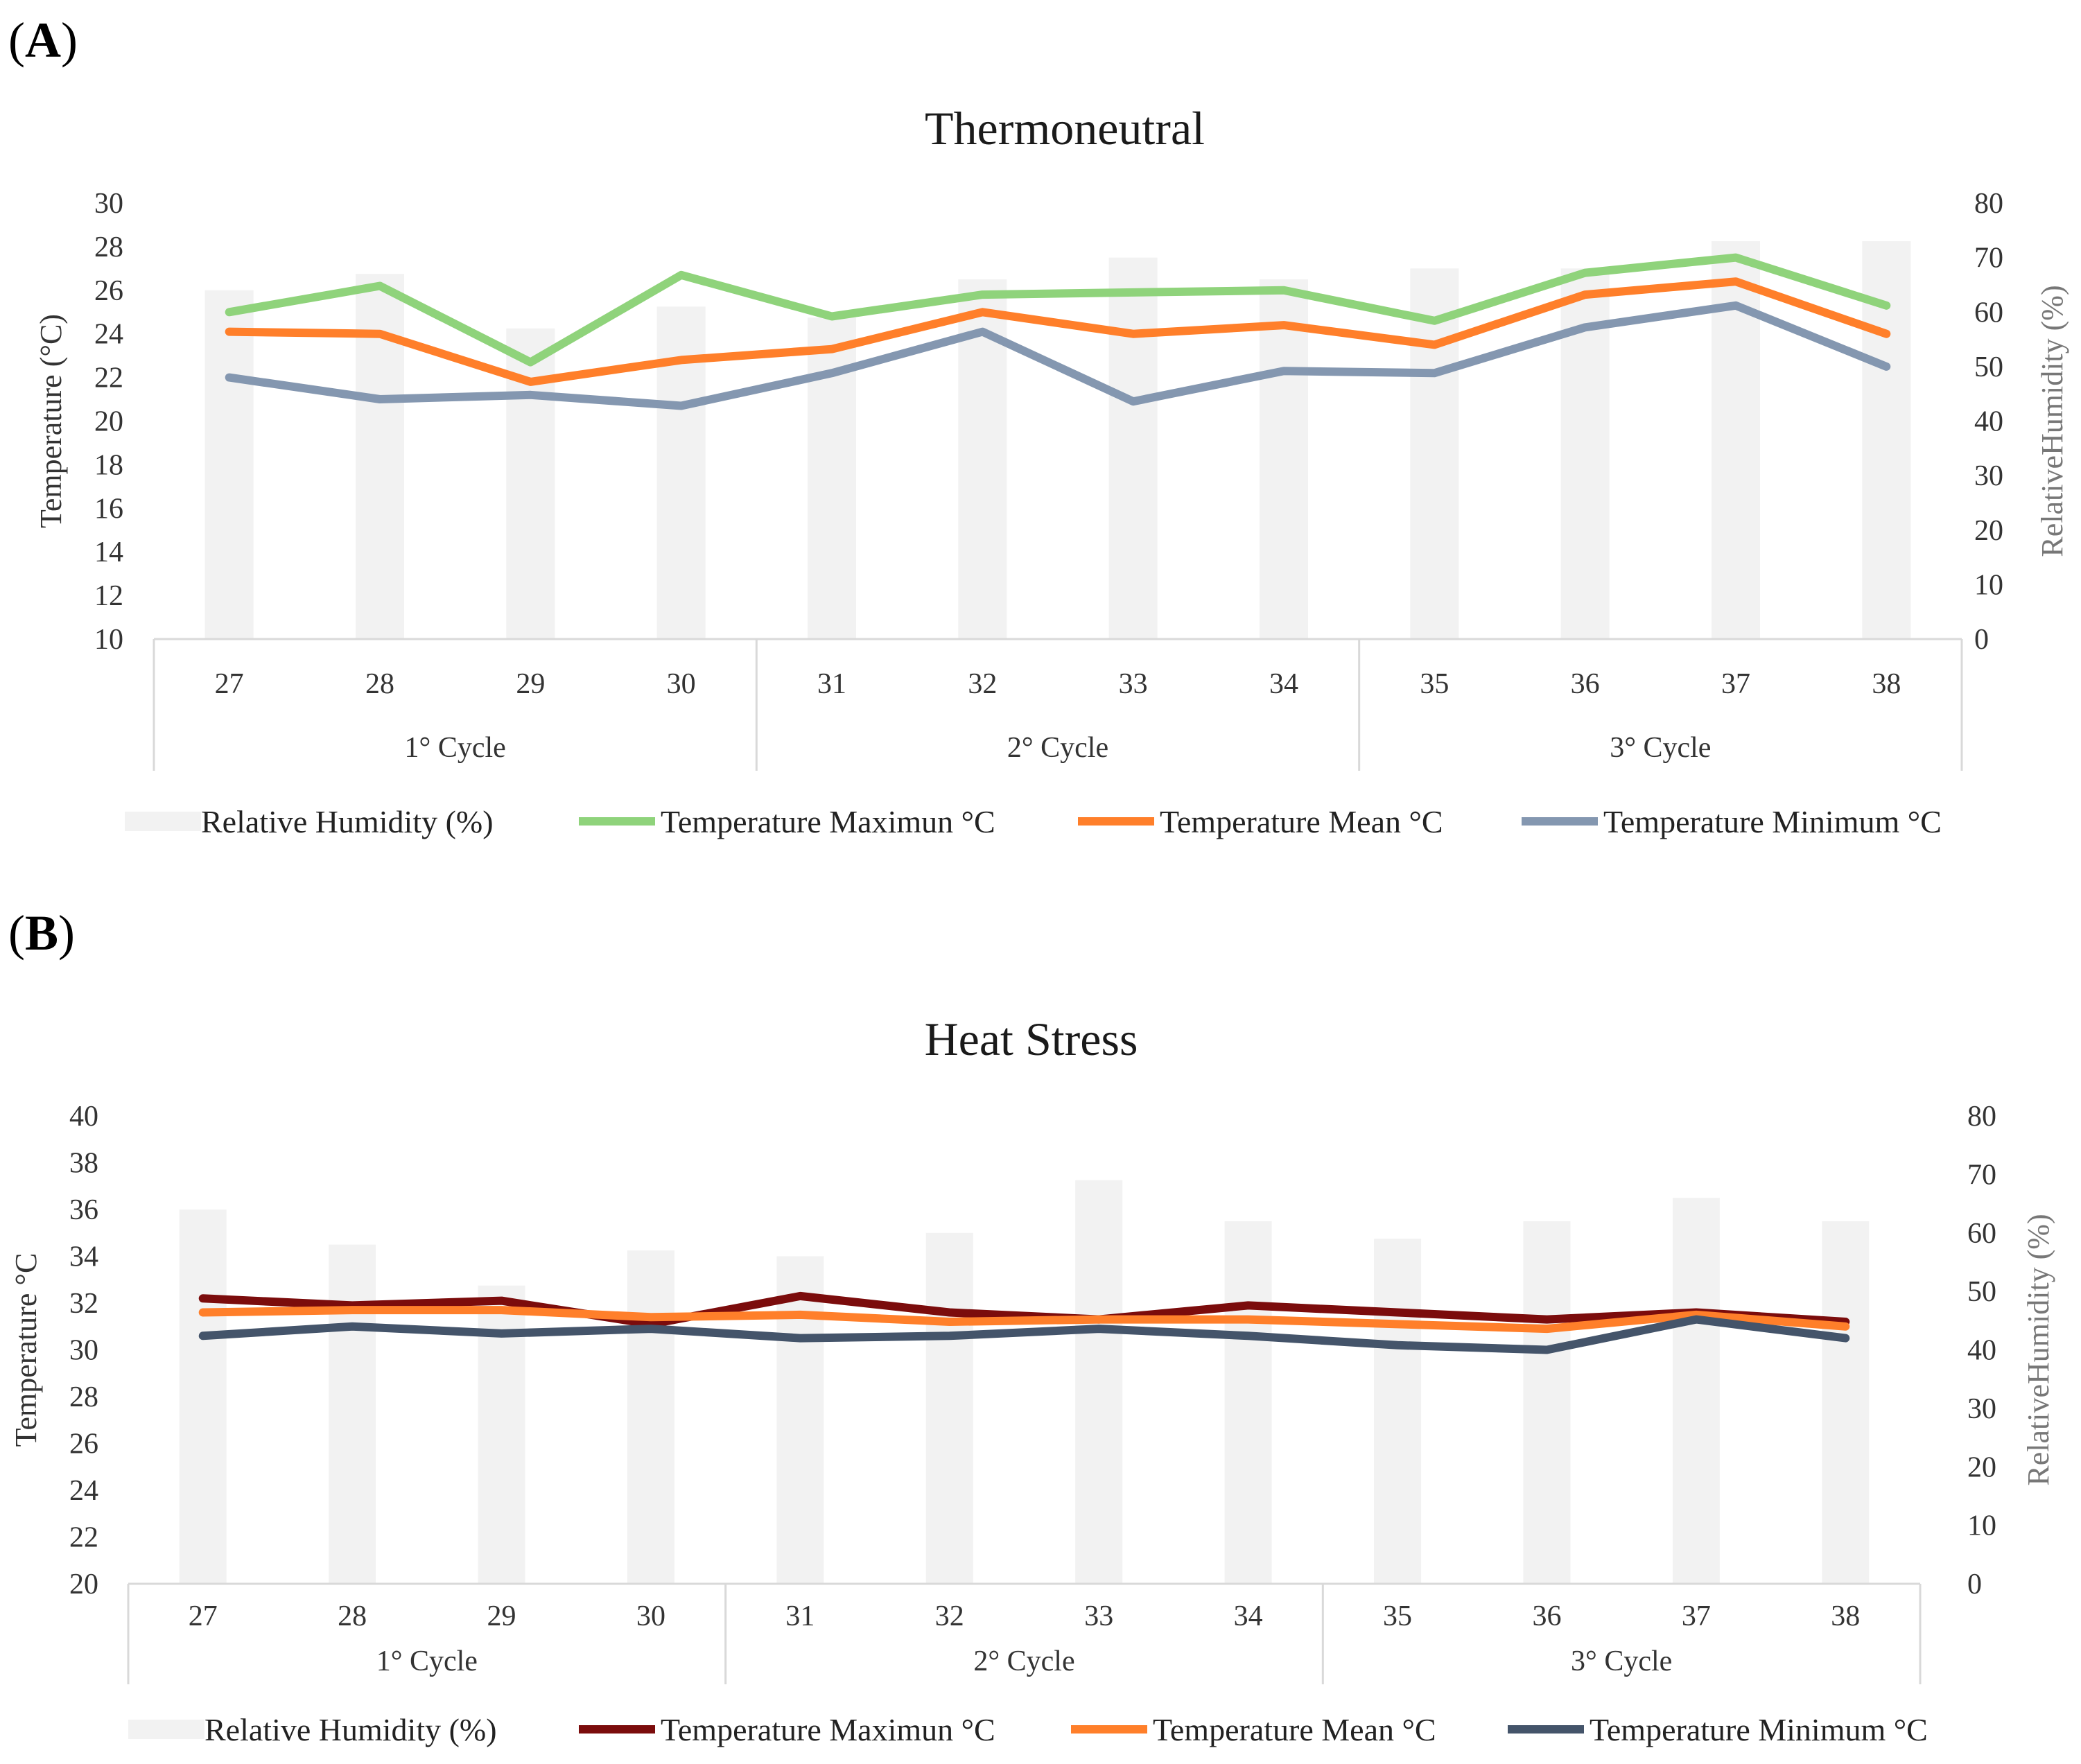  Describe the element at coordinates (83, 1117) in the screenshot. I see `y-tick-label: 40` at that location.